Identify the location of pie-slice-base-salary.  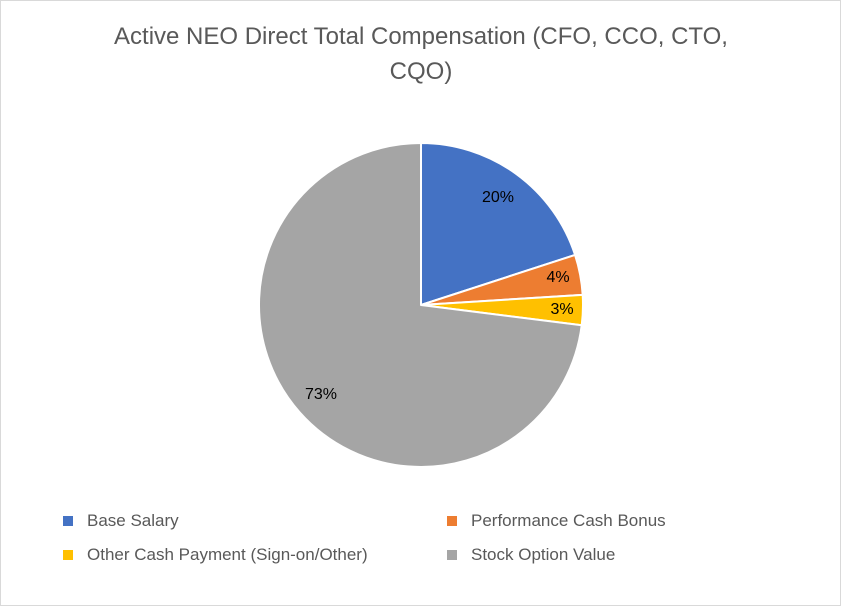
(498, 224).